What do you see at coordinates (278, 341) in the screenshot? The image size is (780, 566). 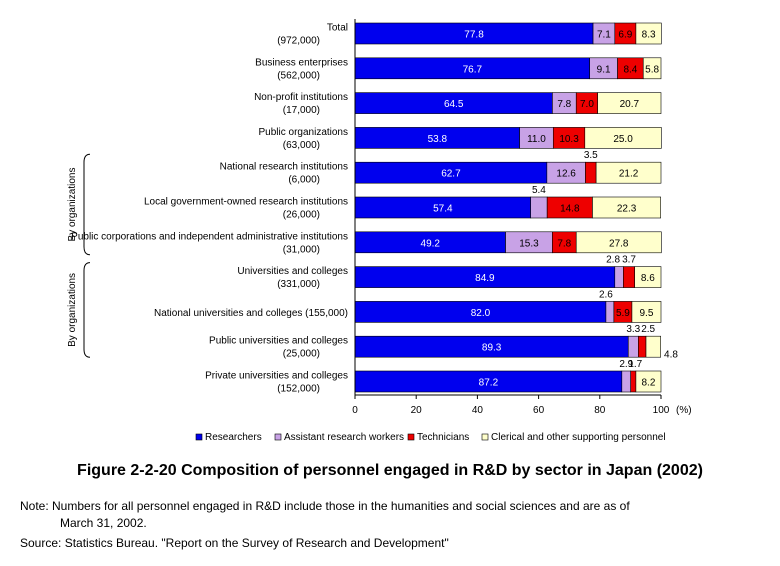 I see `category-label: Public universities and colleges` at bounding box center [278, 341].